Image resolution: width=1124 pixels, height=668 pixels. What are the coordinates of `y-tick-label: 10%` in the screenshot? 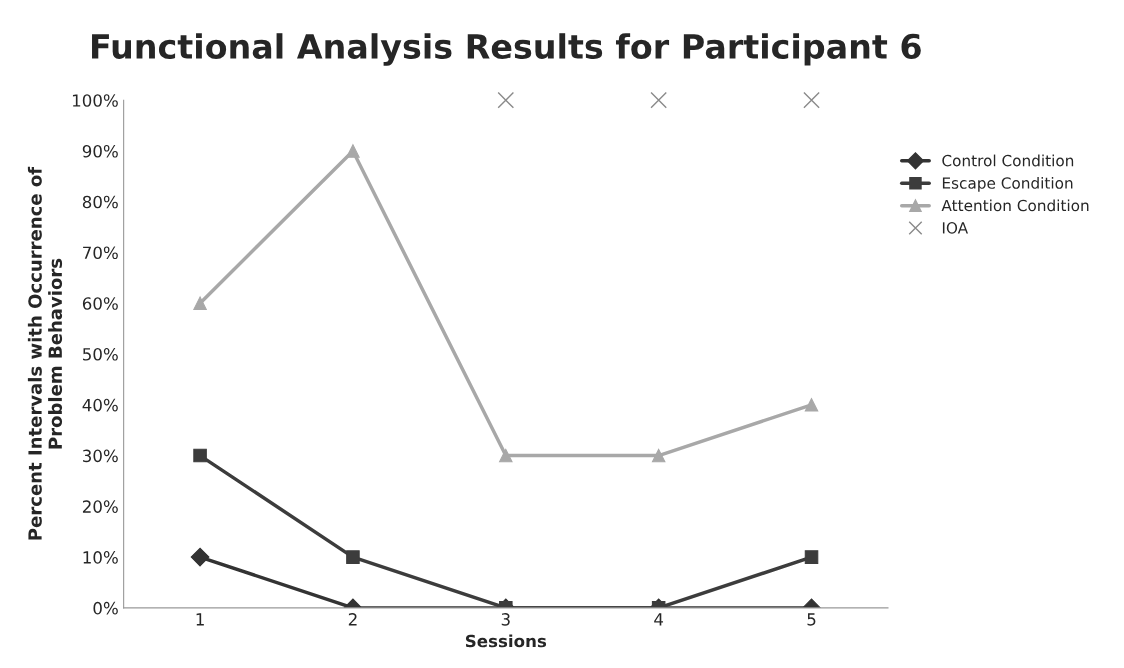 It's located at (100, 557).